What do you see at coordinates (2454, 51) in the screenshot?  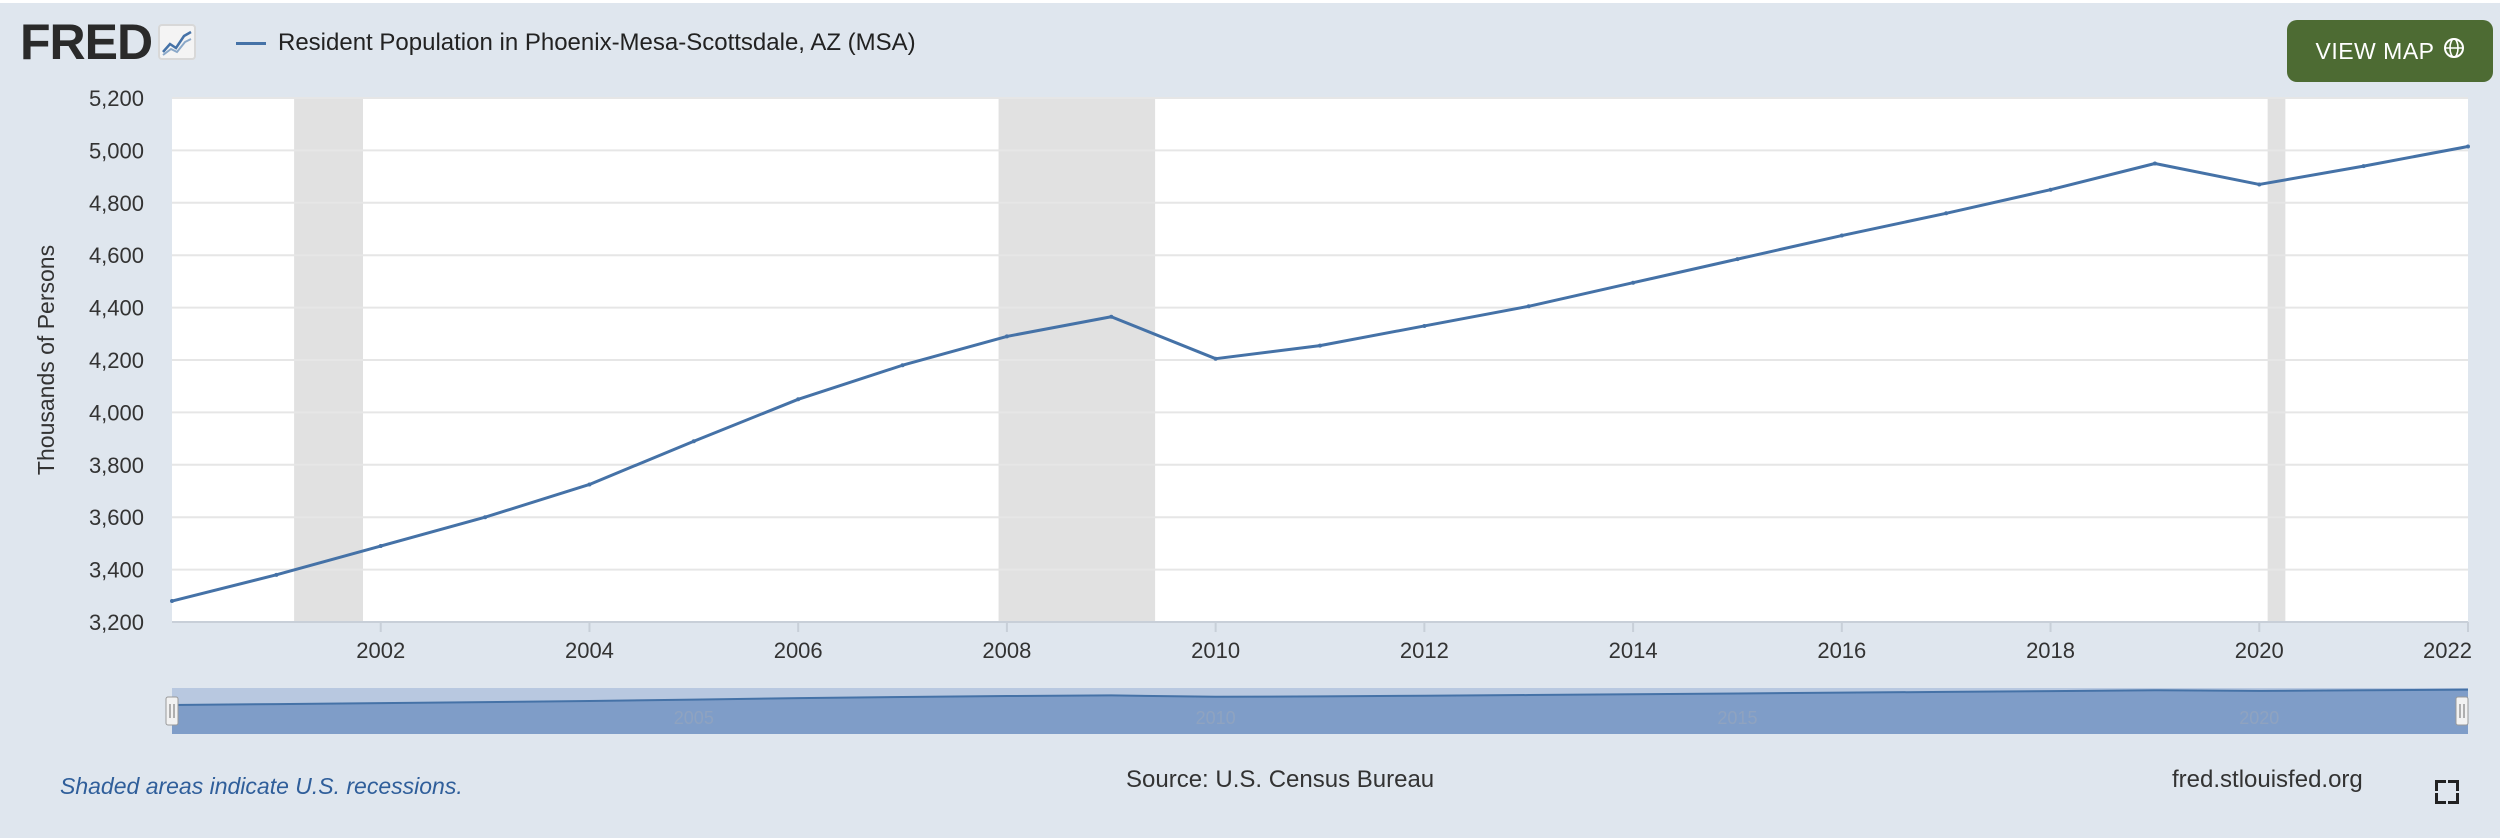 I see `globe-icon` at bounding box center [2454, 51].